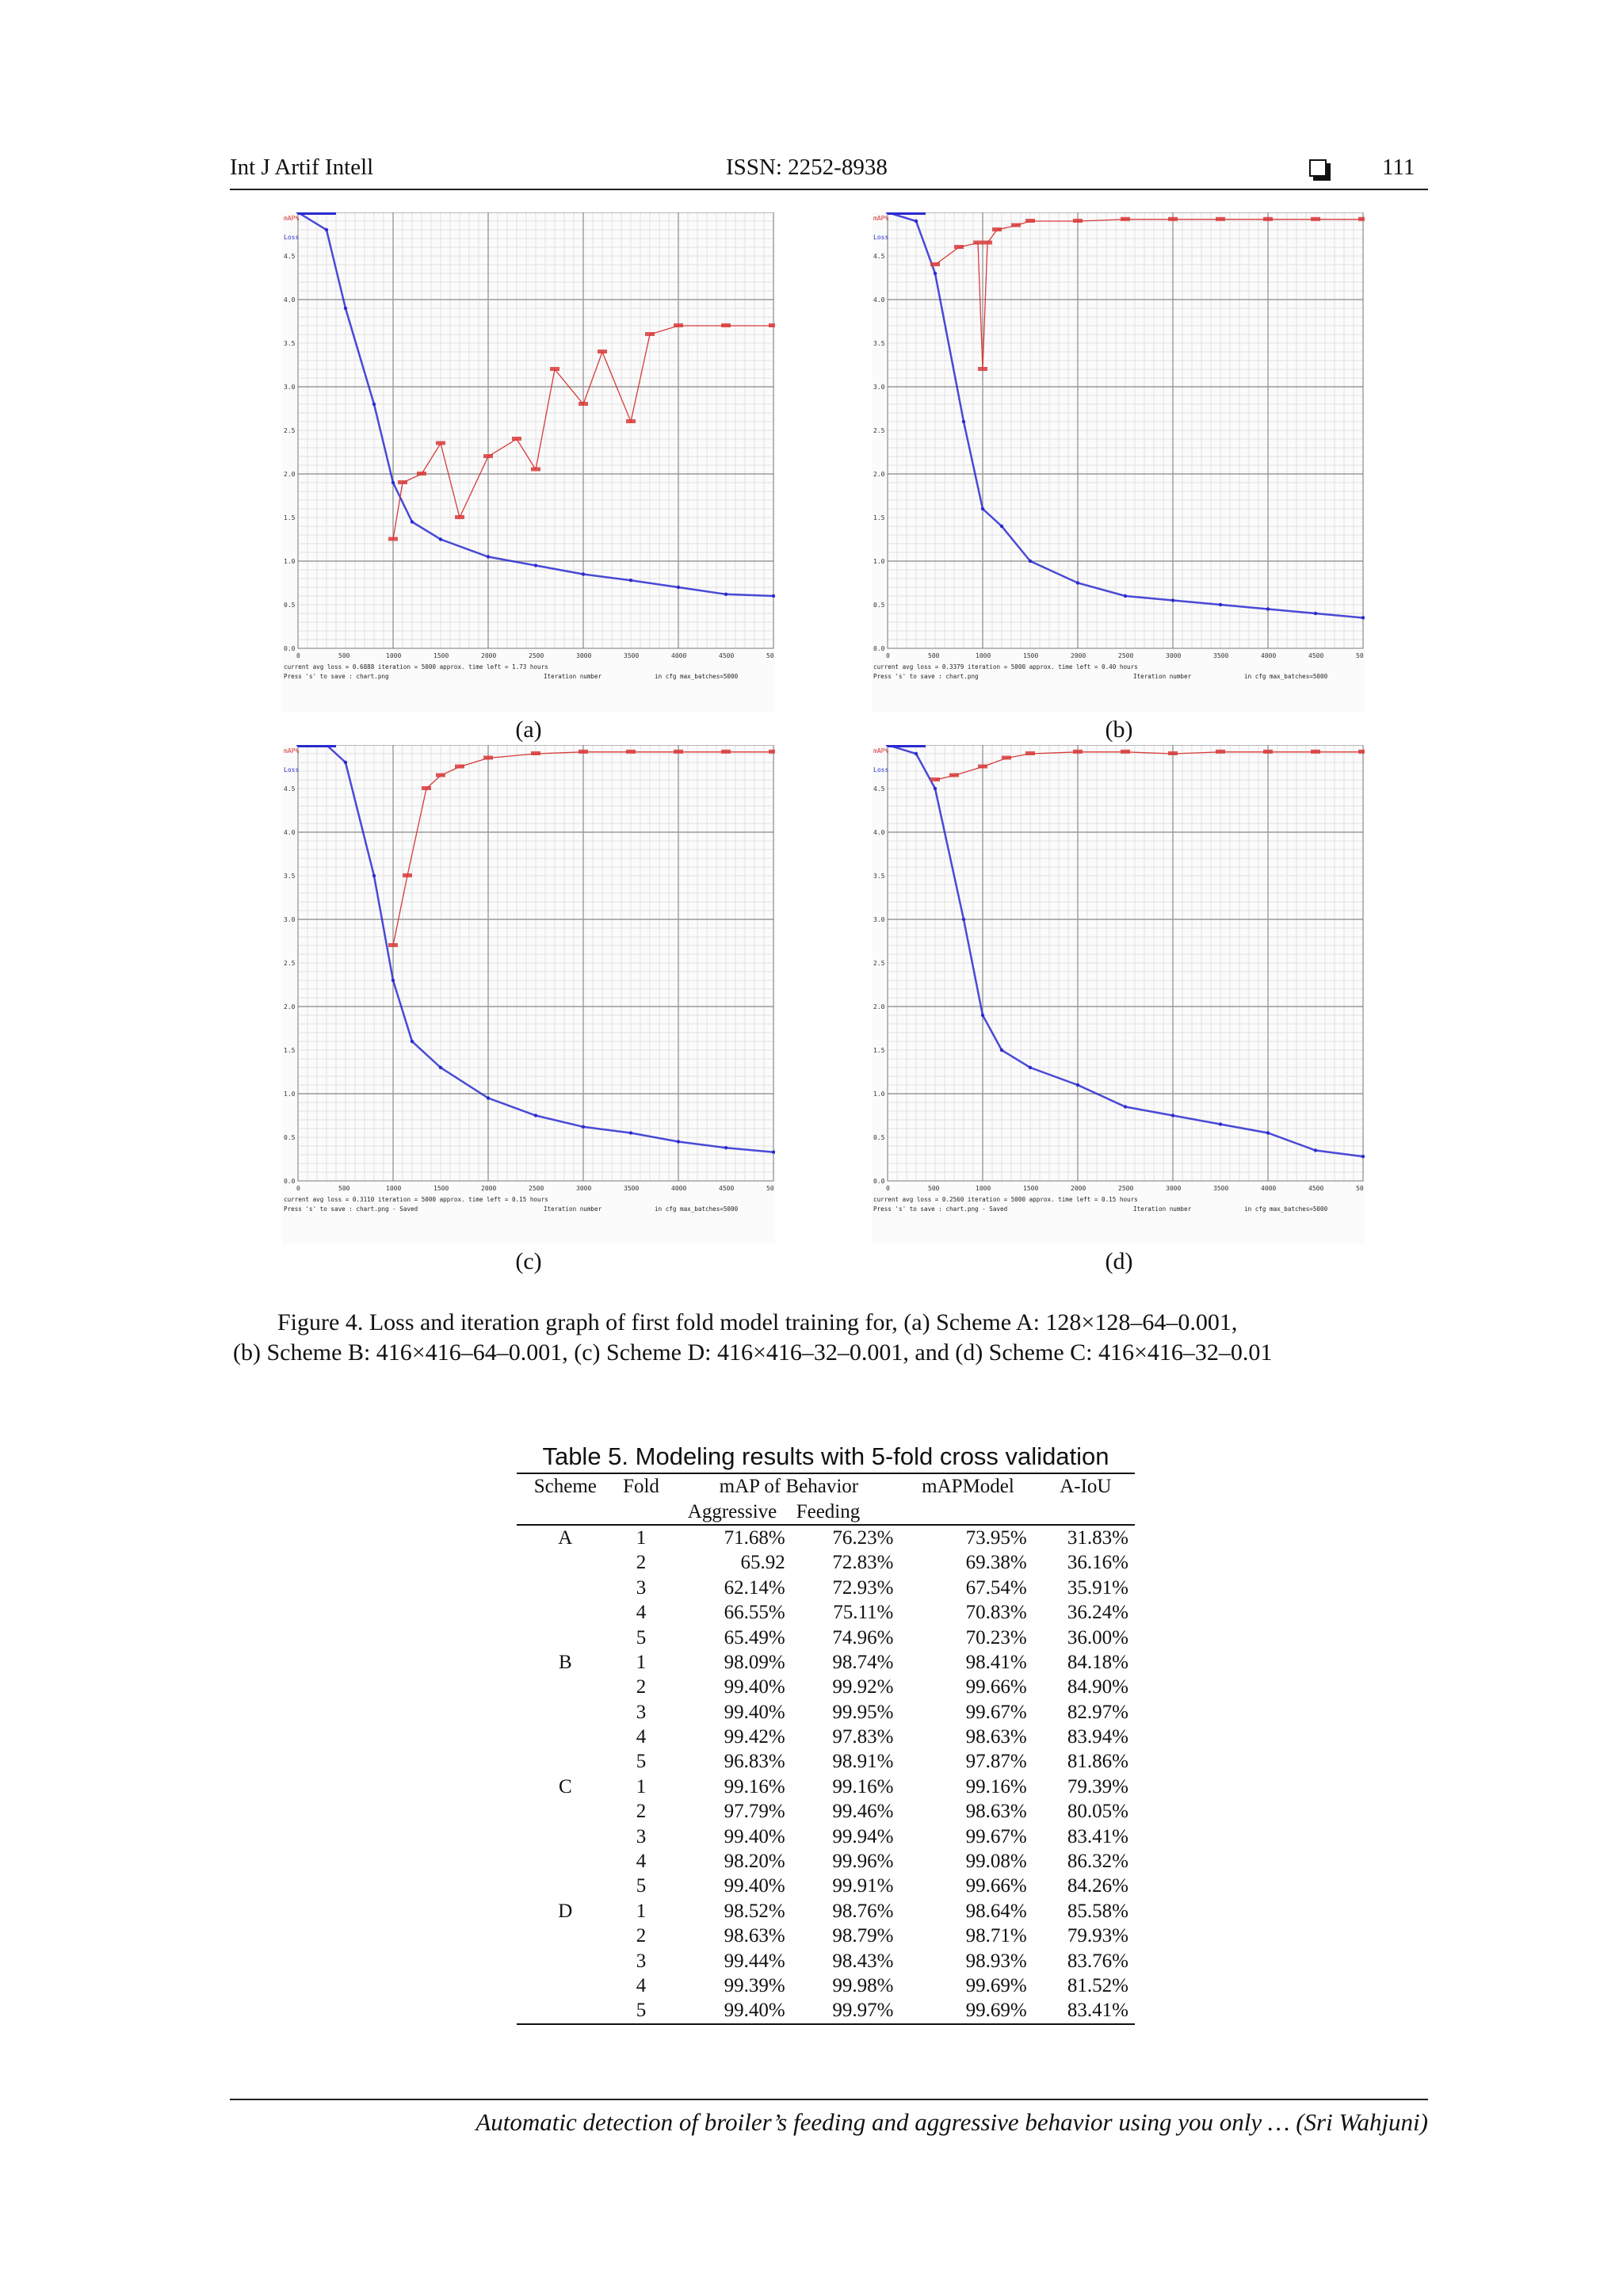 This screenshot has height=2296, width=1623. I want to click on cell-aggressive: 99.40%, so click(754, 1687).